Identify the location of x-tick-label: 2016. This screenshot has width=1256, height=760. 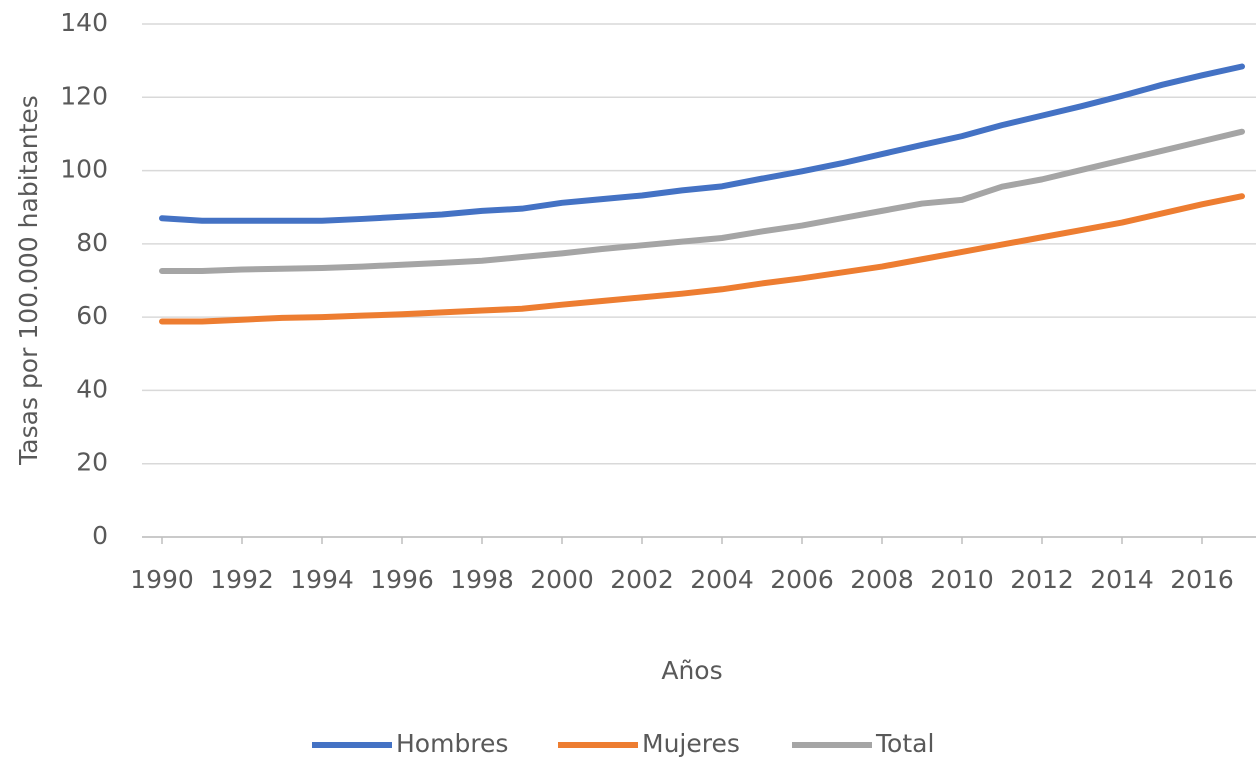
(1202, 579).